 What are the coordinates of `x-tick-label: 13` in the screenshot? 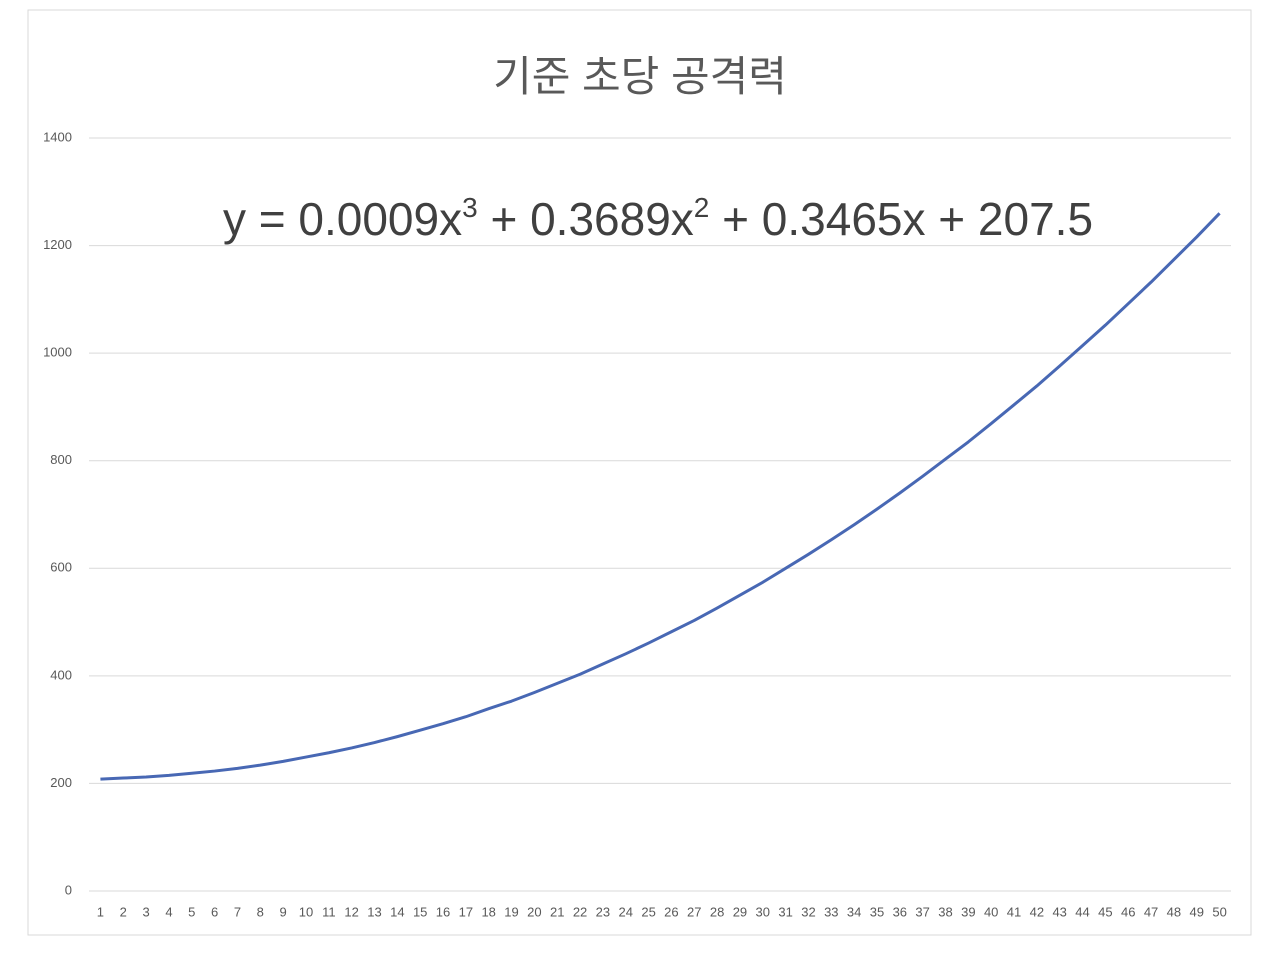 It's located at (374, 911).